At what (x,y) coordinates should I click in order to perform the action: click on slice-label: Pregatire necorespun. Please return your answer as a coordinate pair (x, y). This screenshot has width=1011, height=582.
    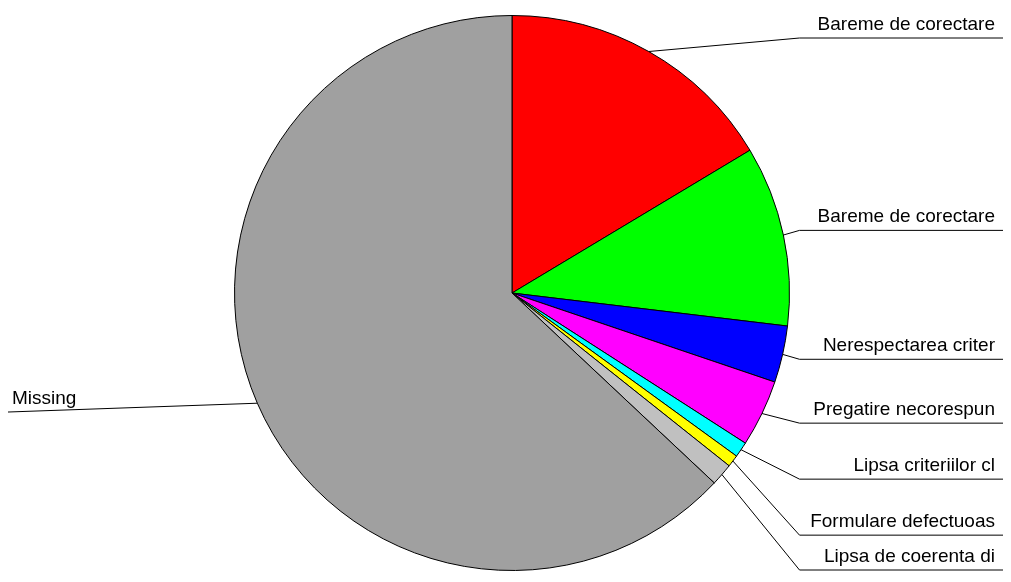
    Looking at the image, I should click on (904, 408).